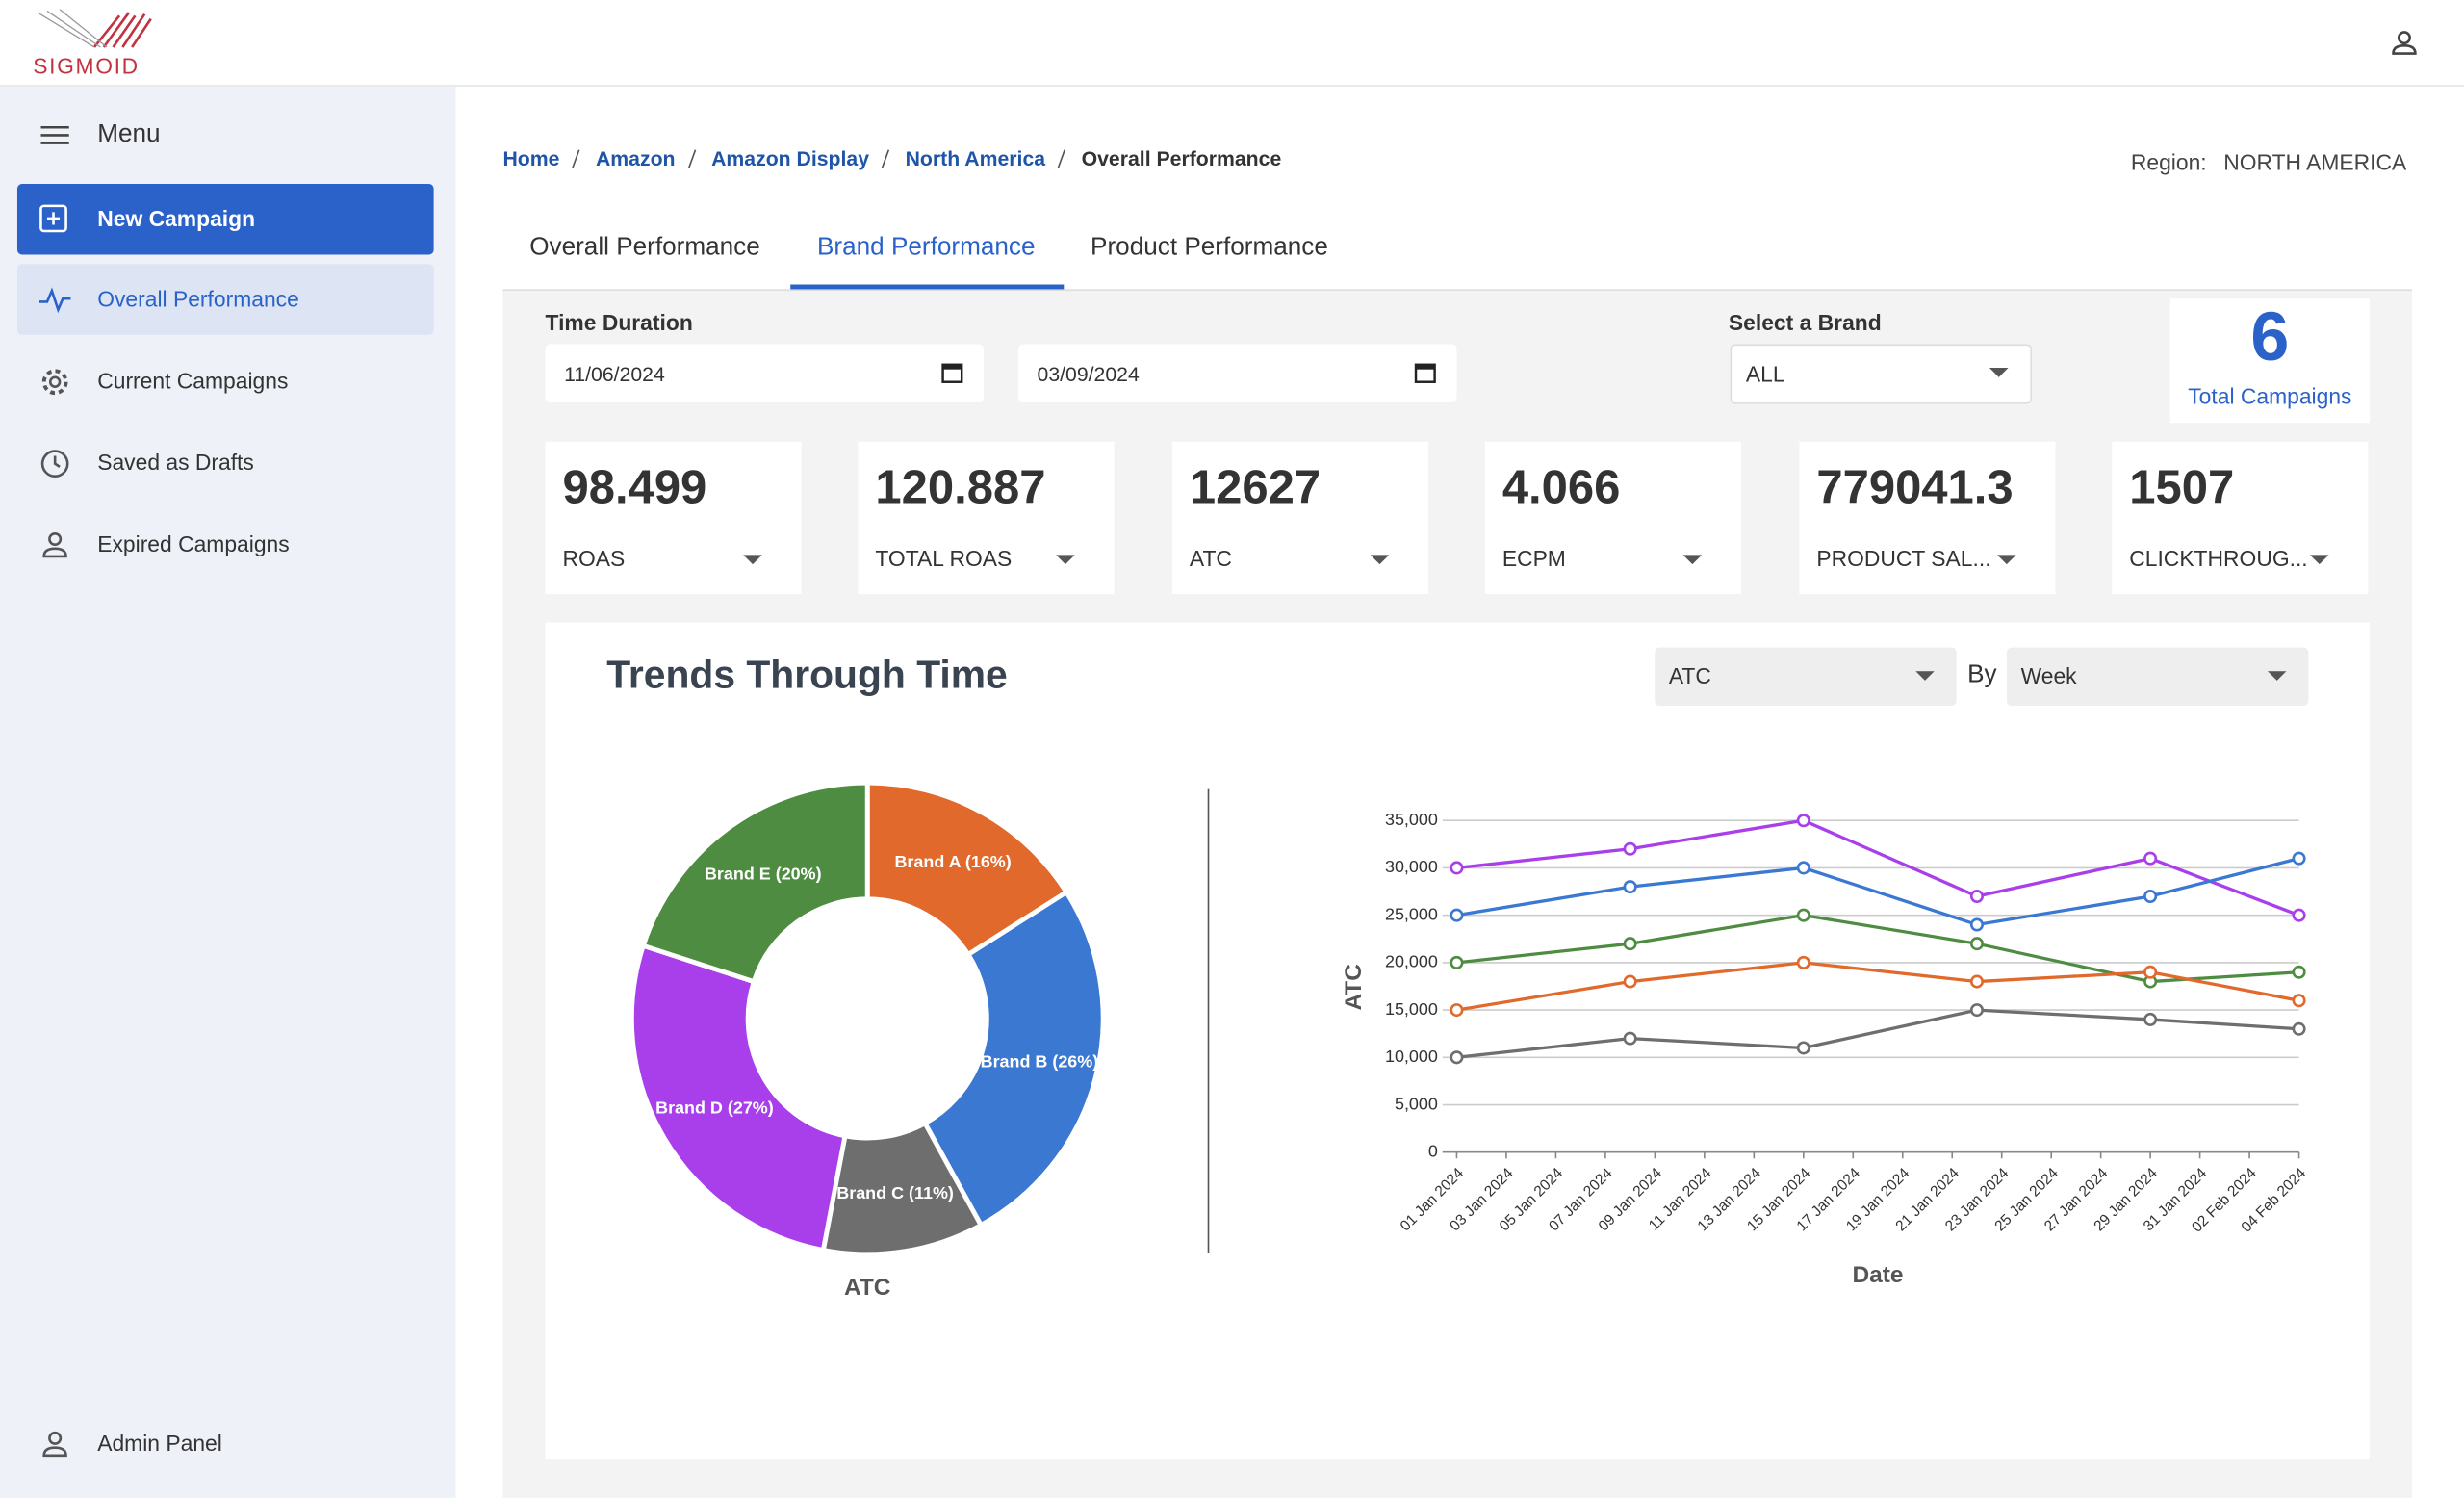 This screenshot has width=2464, height=1499. I want to click on y-tick-label: 25,000, so click(1411, 913).